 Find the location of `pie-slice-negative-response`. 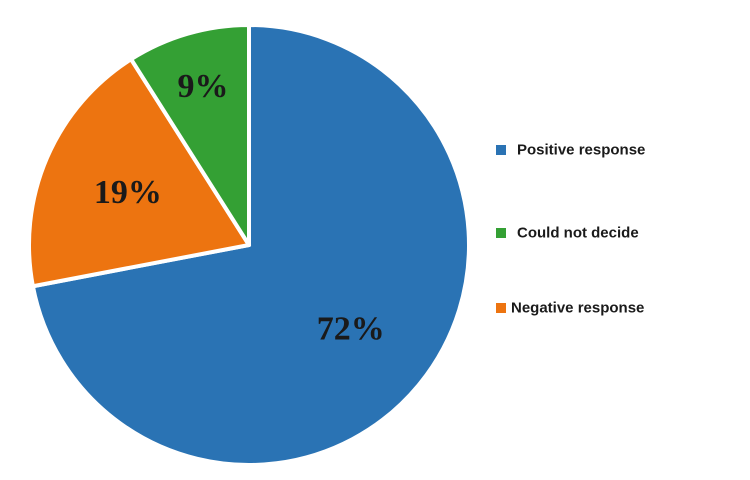

pie-slice-negative-response is located at coordinates (139, 173).